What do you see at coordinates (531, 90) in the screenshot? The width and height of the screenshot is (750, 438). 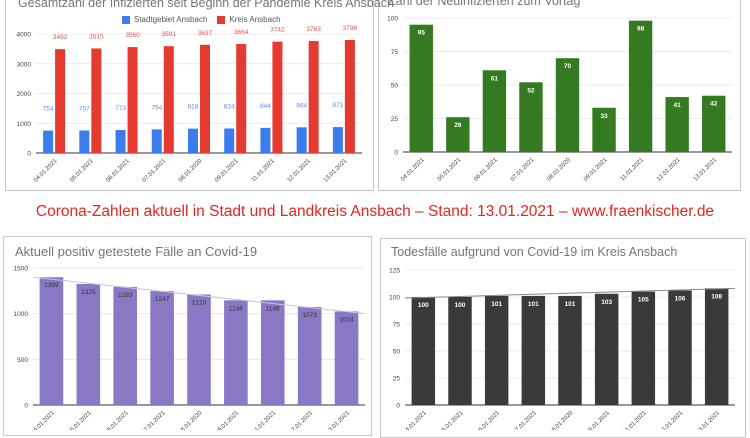 I see `data-label: 52` at bounding box center [531, 90].